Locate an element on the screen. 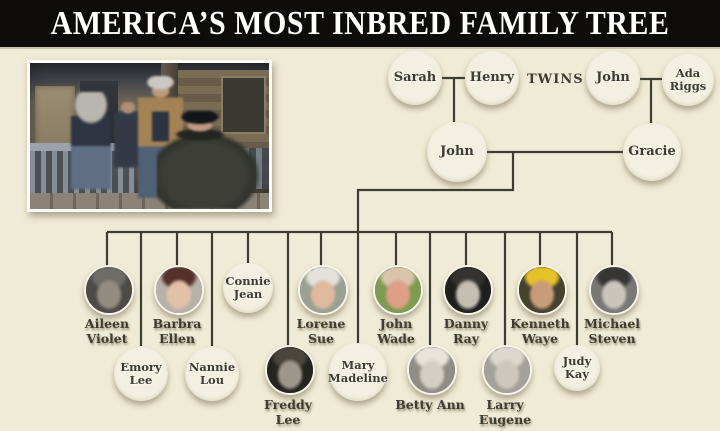 Image resolution: width=720 pixels, height=431 pixels. person-photo-betty-ann is located at coordinates (432, 370).